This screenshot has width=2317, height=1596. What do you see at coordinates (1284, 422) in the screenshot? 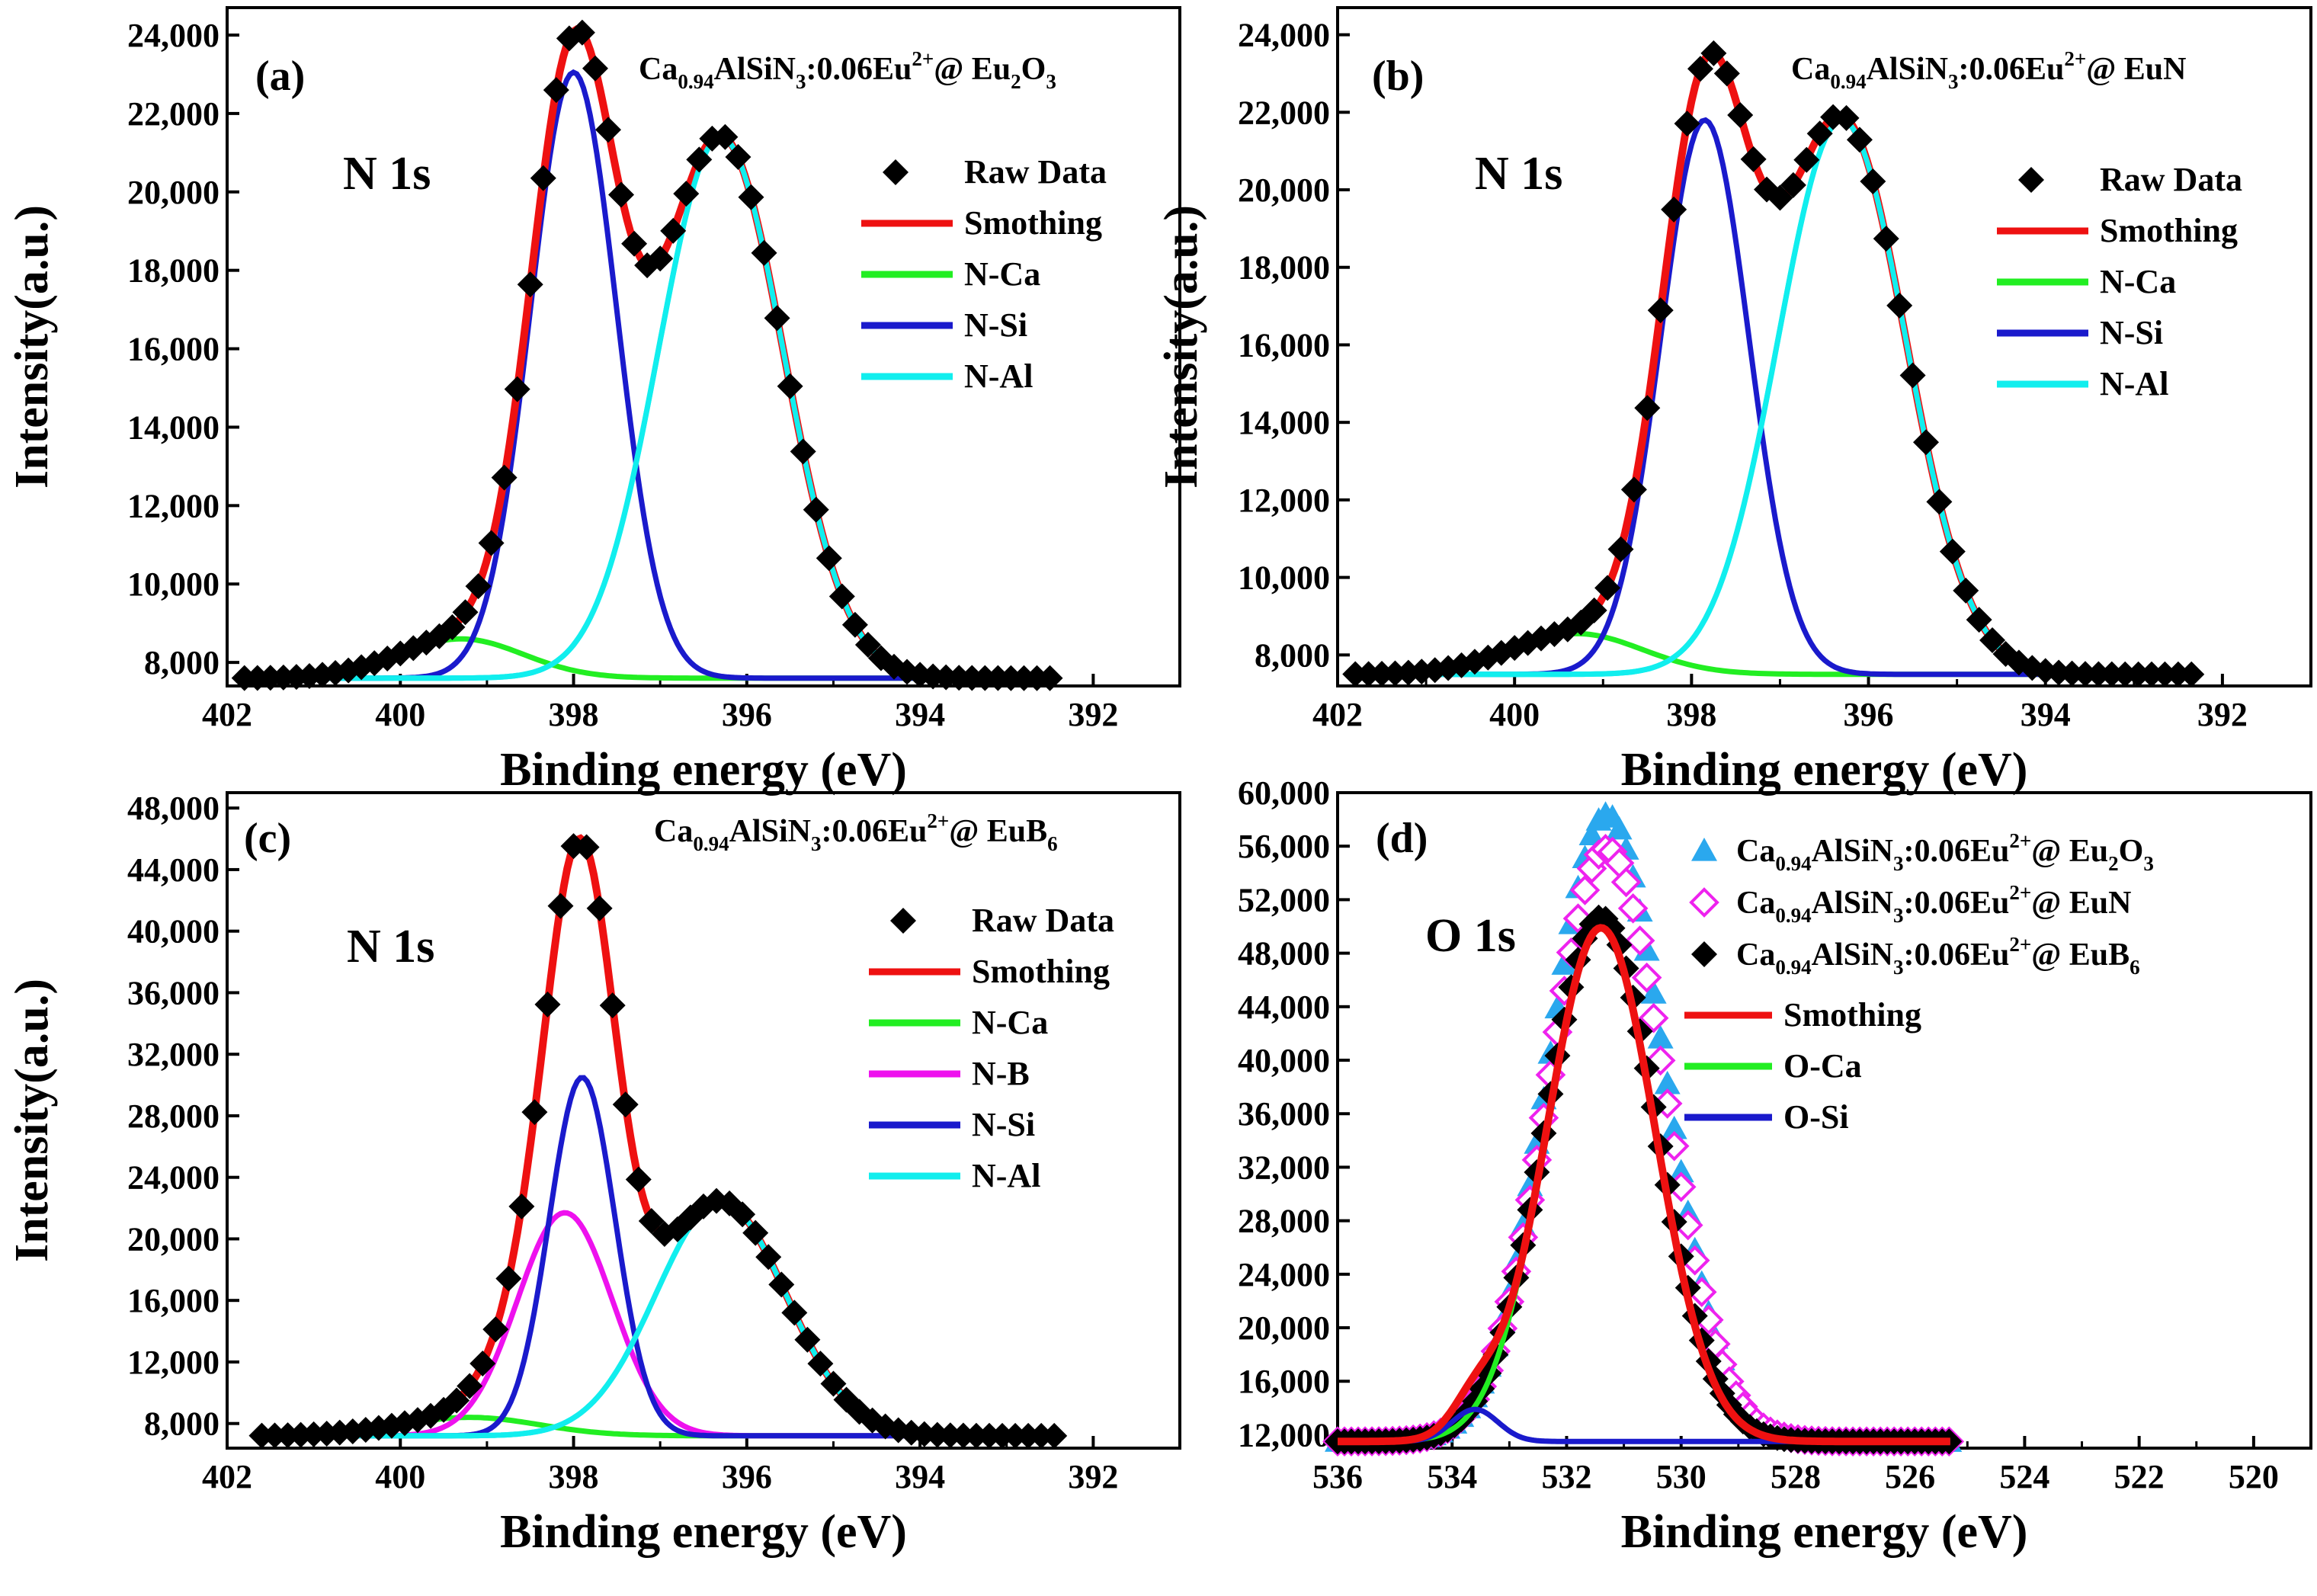
I see `y-tick-label: 14,000` at bounding box center [1284, 422].